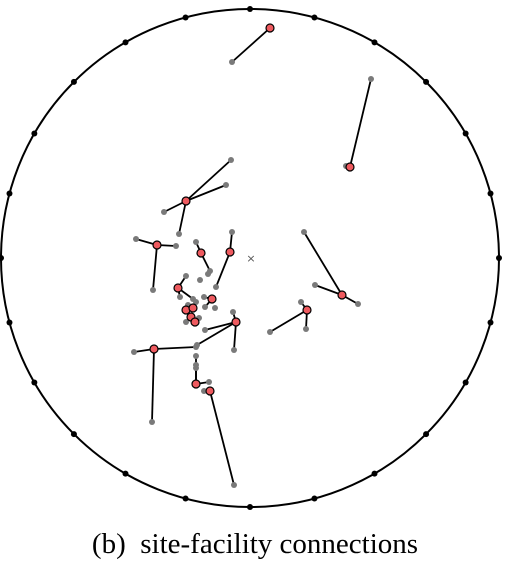 This screenshot has height=566, width=510. I want to click on caption-text: site-facility connections, so click(279, 544).